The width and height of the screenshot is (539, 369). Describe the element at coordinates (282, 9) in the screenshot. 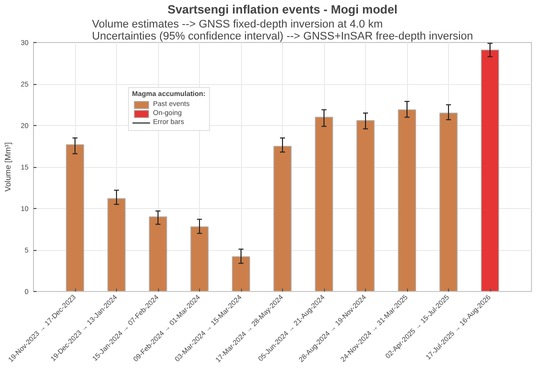

I see `chart-title: Svartsengi inflation events - Mogi model` at that location.